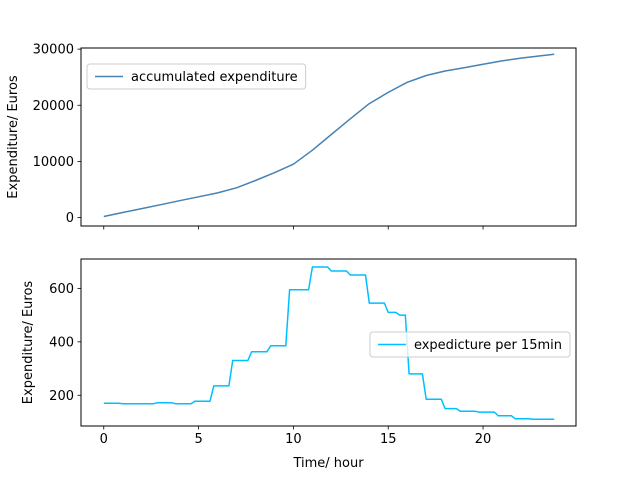  Describe the element at coordinates (13, 137) in the screenshot. I see `top-y-axis-label: Expenditure/ Euros` at that location.